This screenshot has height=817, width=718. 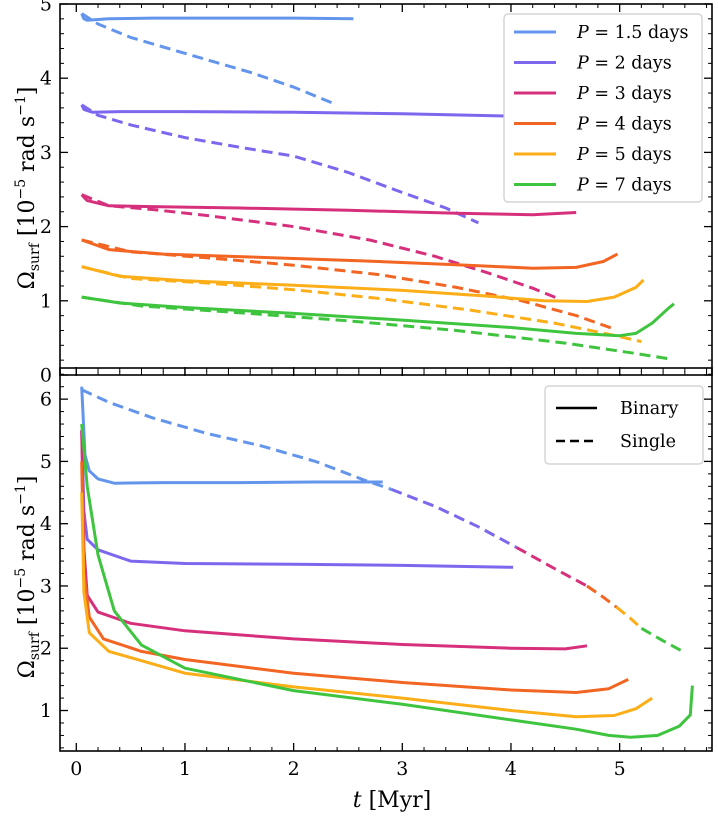 I want to click on y-tick-label: 6, so click(x=46, y=400).